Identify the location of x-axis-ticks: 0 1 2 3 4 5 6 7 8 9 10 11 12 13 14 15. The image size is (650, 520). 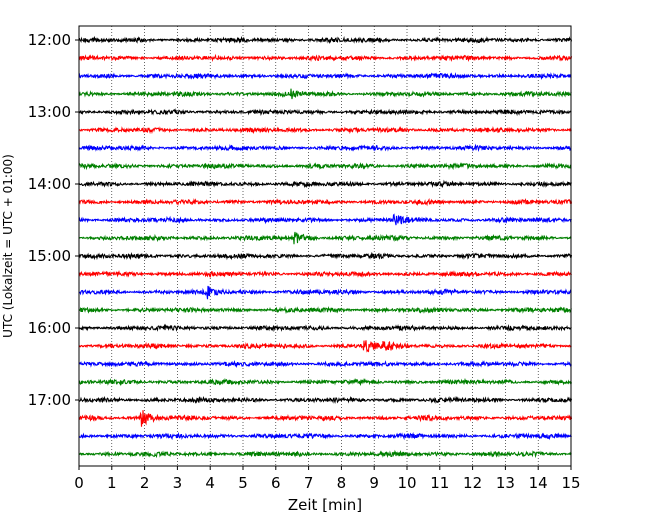
(327, 479).